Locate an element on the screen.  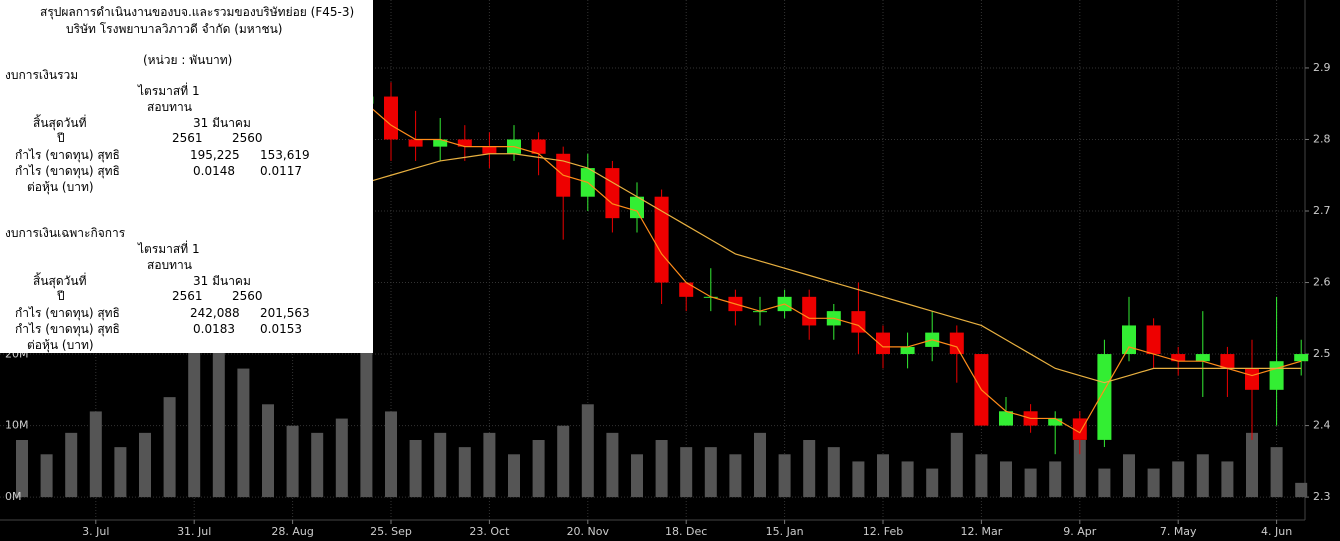
y-tick-label: 2.3 is located at coordinates (1322, 496).